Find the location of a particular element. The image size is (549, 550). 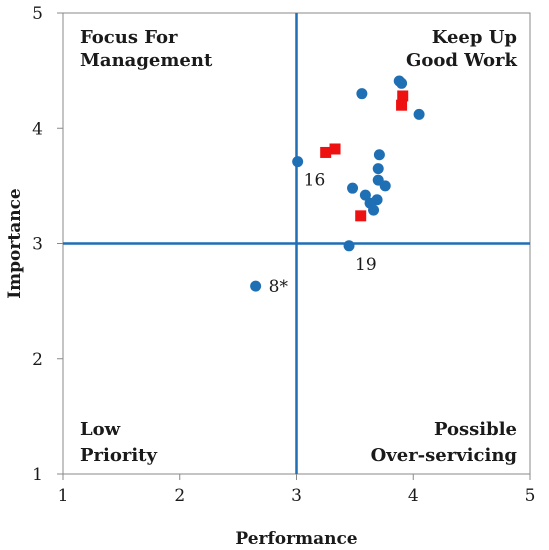

quadrant-label-top-left-line-1: Focus For is located at coordinates (129, 37).